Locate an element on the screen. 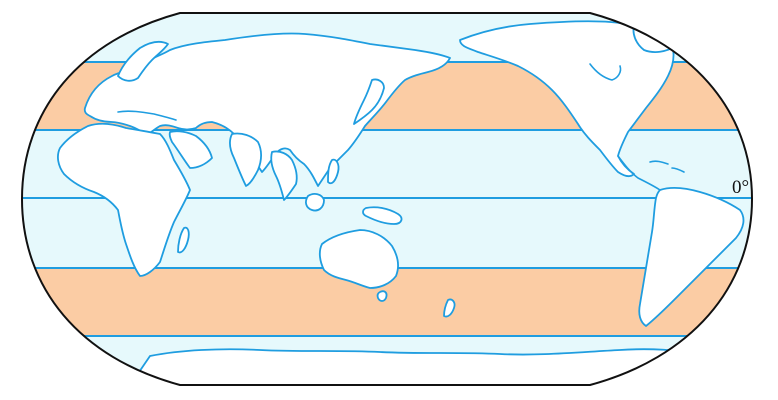 The height and width of the screenshot is (400, 778). madagascar is located at coordinates (183, 240).